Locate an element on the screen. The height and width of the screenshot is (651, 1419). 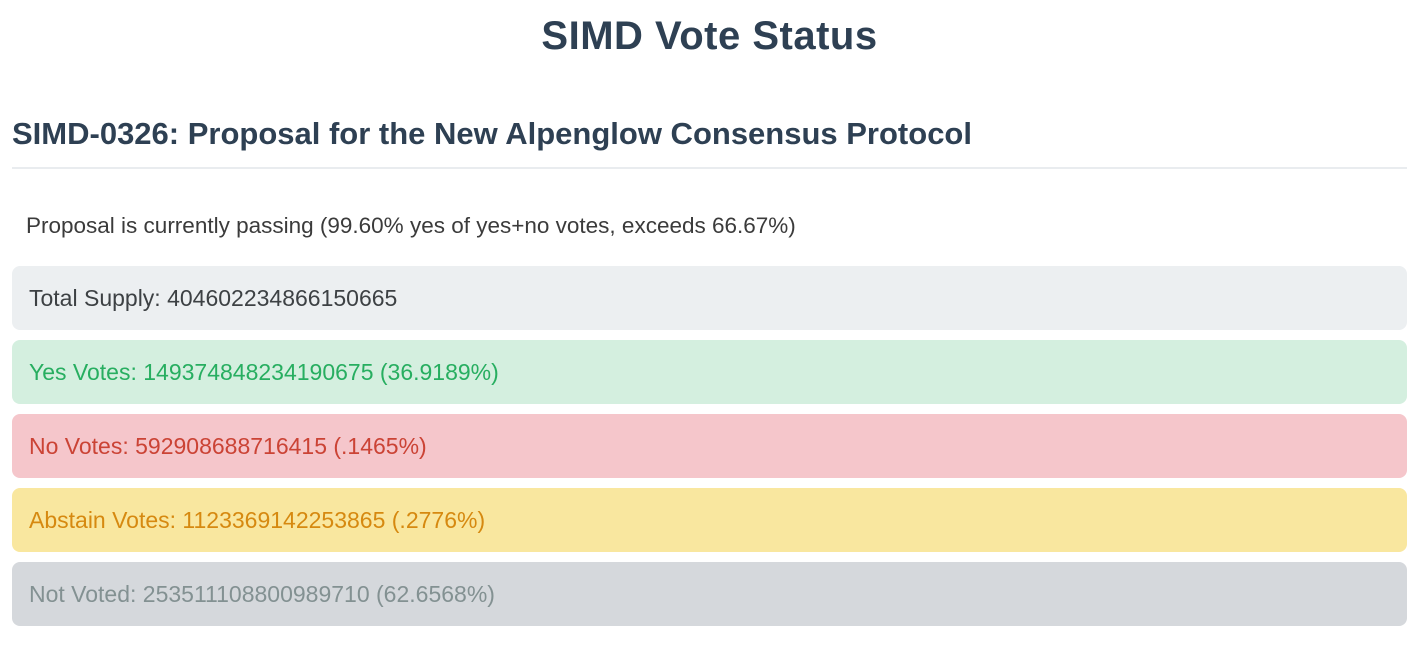
total-supply-bar: Total Supply: 404602234866150665 is located at coordinates (709, 298).